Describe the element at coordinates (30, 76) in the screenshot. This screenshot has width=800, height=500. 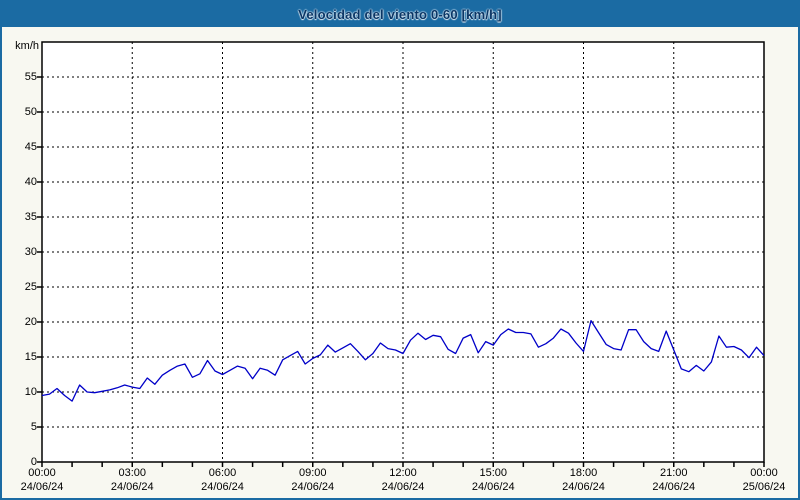
I see `y-tick-label: 55` at that location.